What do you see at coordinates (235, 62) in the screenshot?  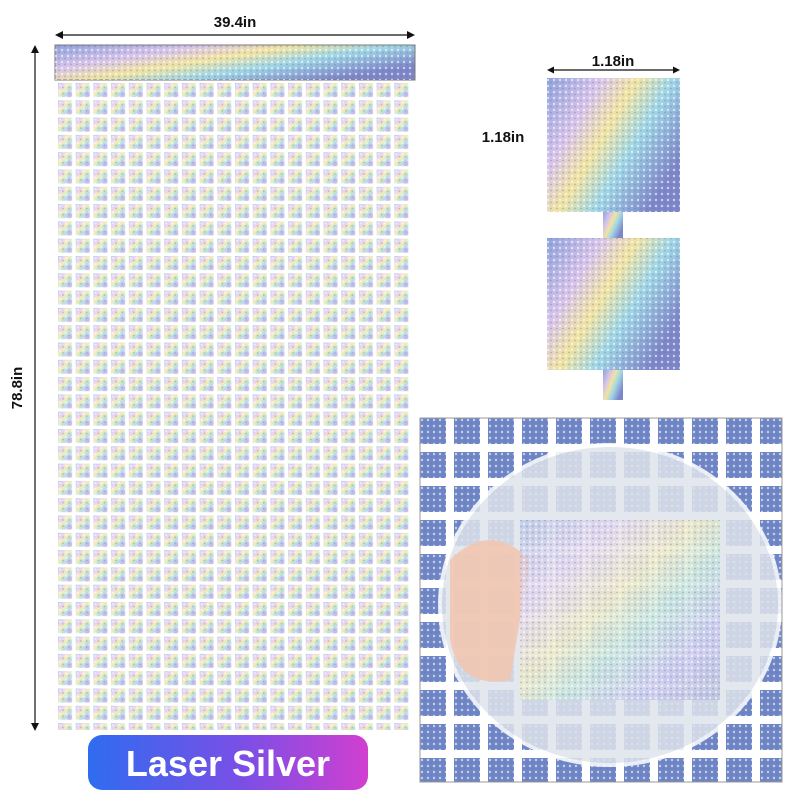 I see `curtain-header-texture` at bounding box center [235, 62].